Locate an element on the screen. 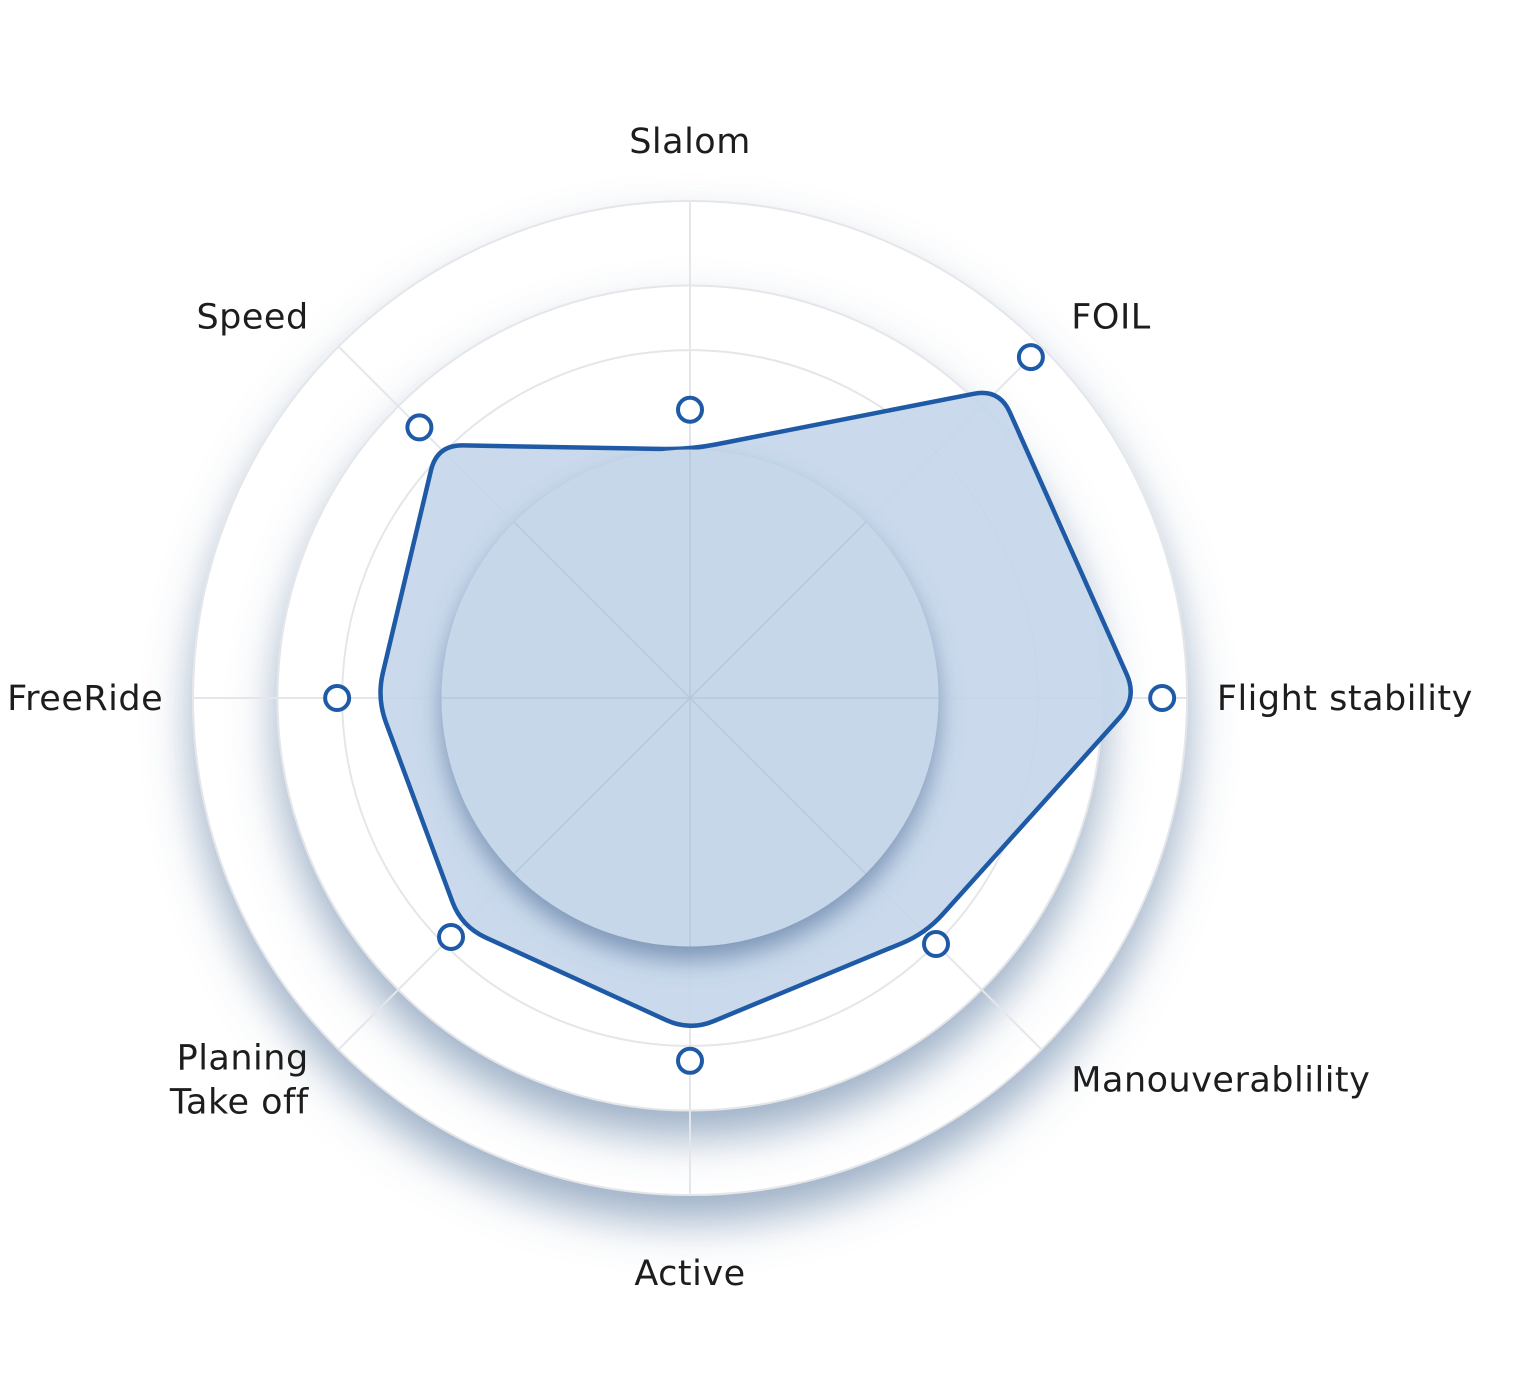 This screenshot has width=1536, height=1400. axis-label-line: Active is located at coordinates (689, 1274).